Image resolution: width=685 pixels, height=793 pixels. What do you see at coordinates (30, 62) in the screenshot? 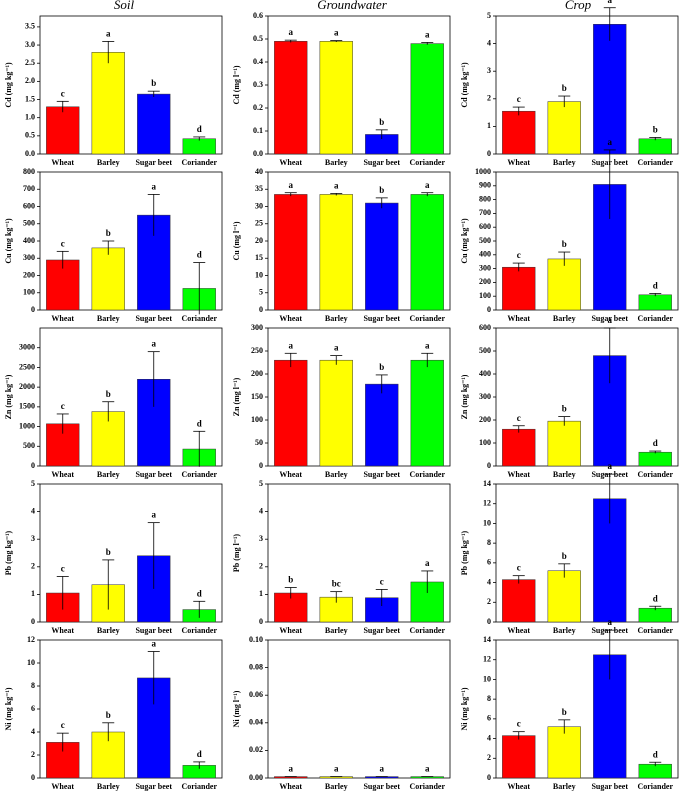
I see `y-tick-label: 2.5` at bounding box center [30, 62].